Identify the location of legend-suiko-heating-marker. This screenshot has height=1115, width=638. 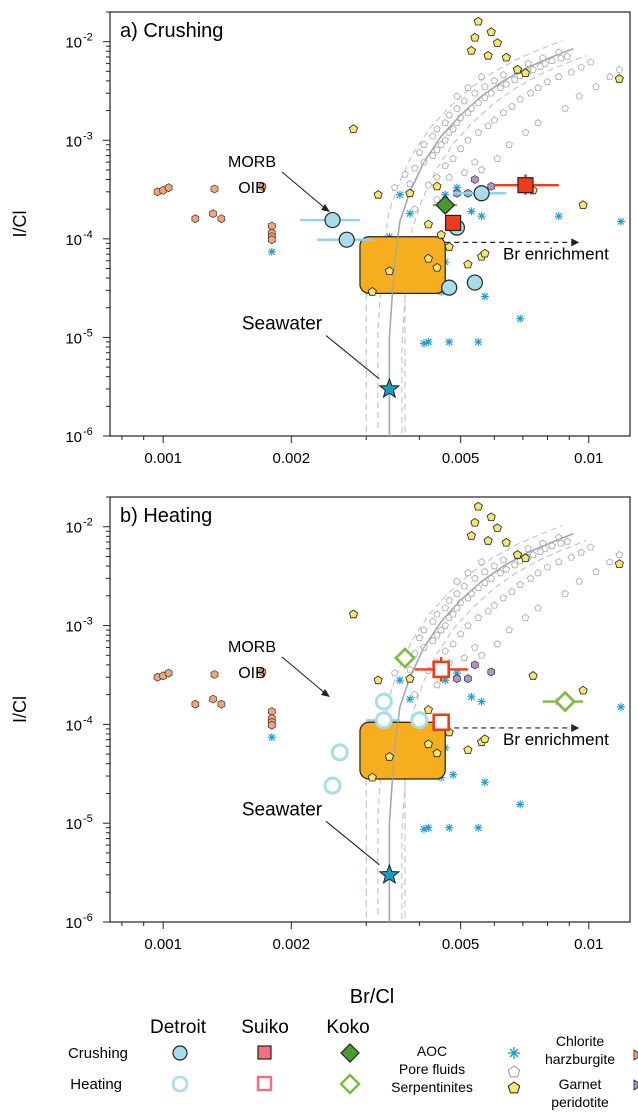
(264, 1083).